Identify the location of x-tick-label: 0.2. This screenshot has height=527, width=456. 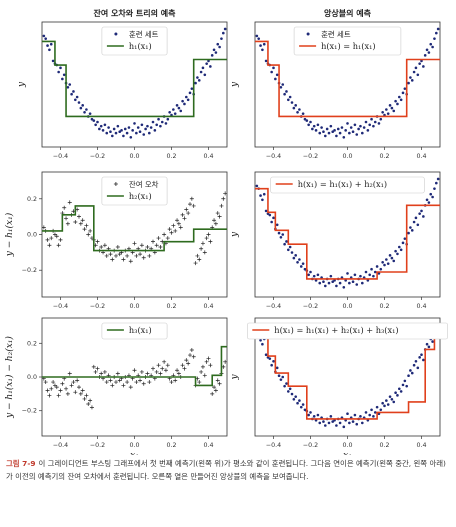
(384, 306).